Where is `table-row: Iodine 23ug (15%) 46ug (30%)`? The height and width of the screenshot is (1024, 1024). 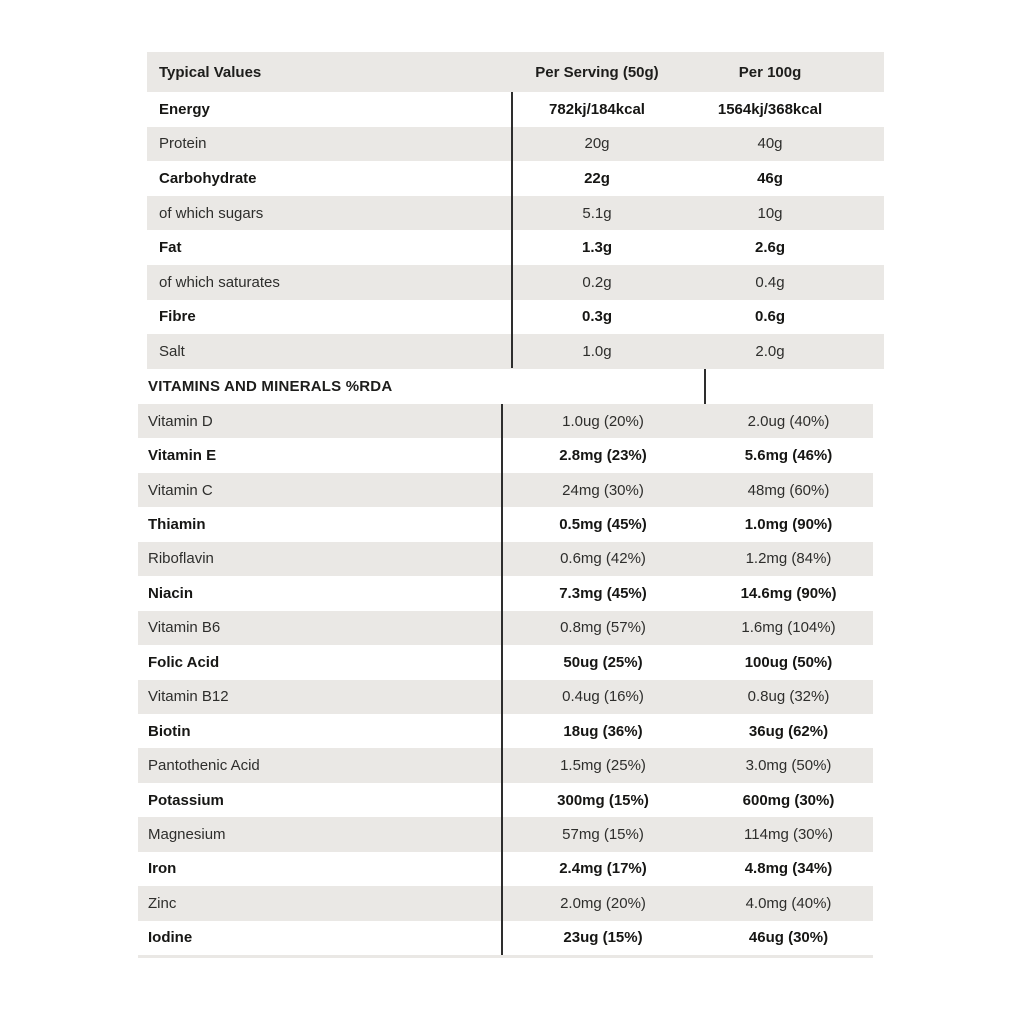 table-row: Iodine 23ug (15%) 46ug (30%) is located at coordinates (505, 937).